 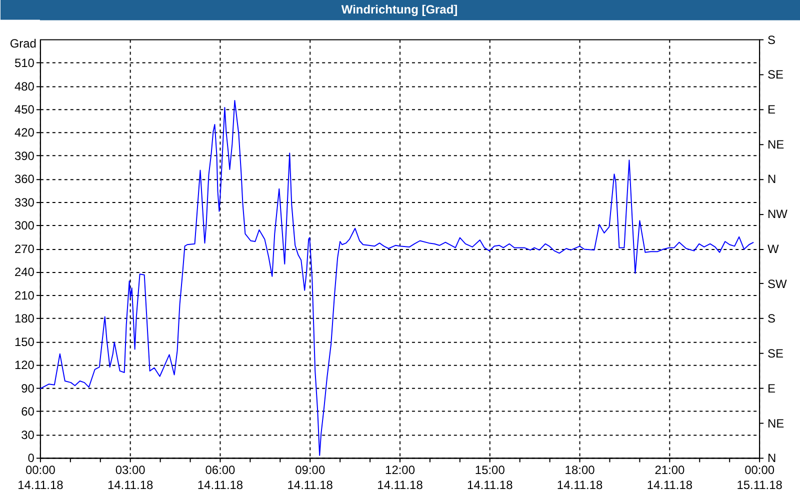 I want to click on category-label: SW, so click(x=777, y=283).